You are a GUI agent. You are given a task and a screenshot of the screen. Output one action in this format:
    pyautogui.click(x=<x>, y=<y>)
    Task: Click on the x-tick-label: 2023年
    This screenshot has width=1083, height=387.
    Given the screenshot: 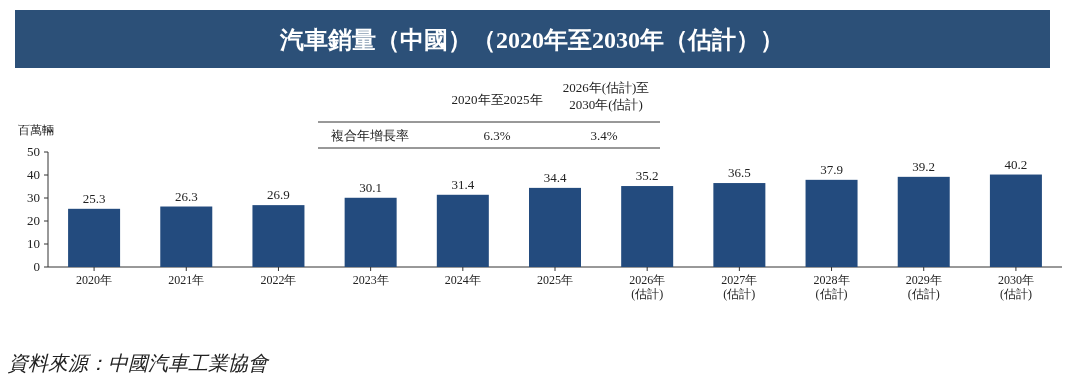 What is the action you would take?
    pyautogui.click(x=370, y=280)
    